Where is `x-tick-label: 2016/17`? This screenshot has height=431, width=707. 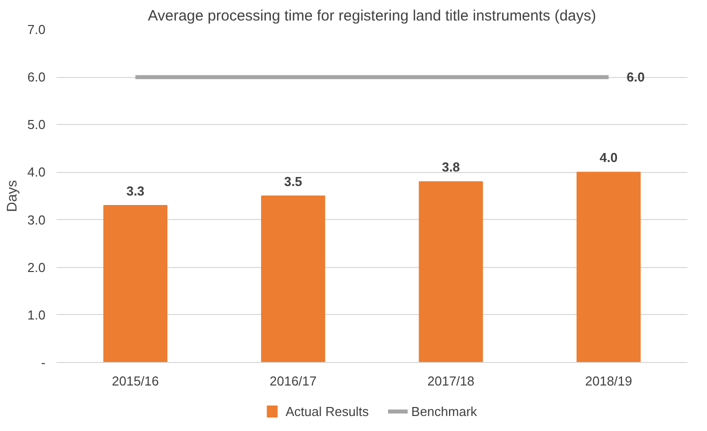 x-tick-label: 2016/17 is located at coordinates (293, 381).